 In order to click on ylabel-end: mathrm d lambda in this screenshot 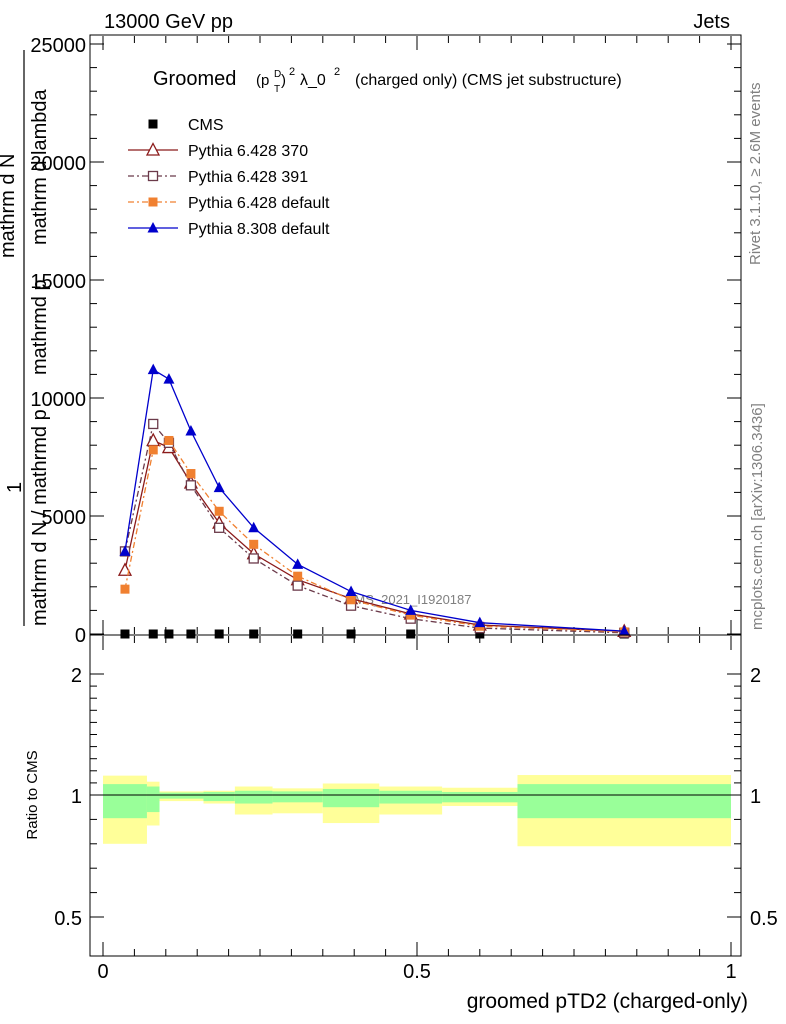, I will do `click(40, 167)`.